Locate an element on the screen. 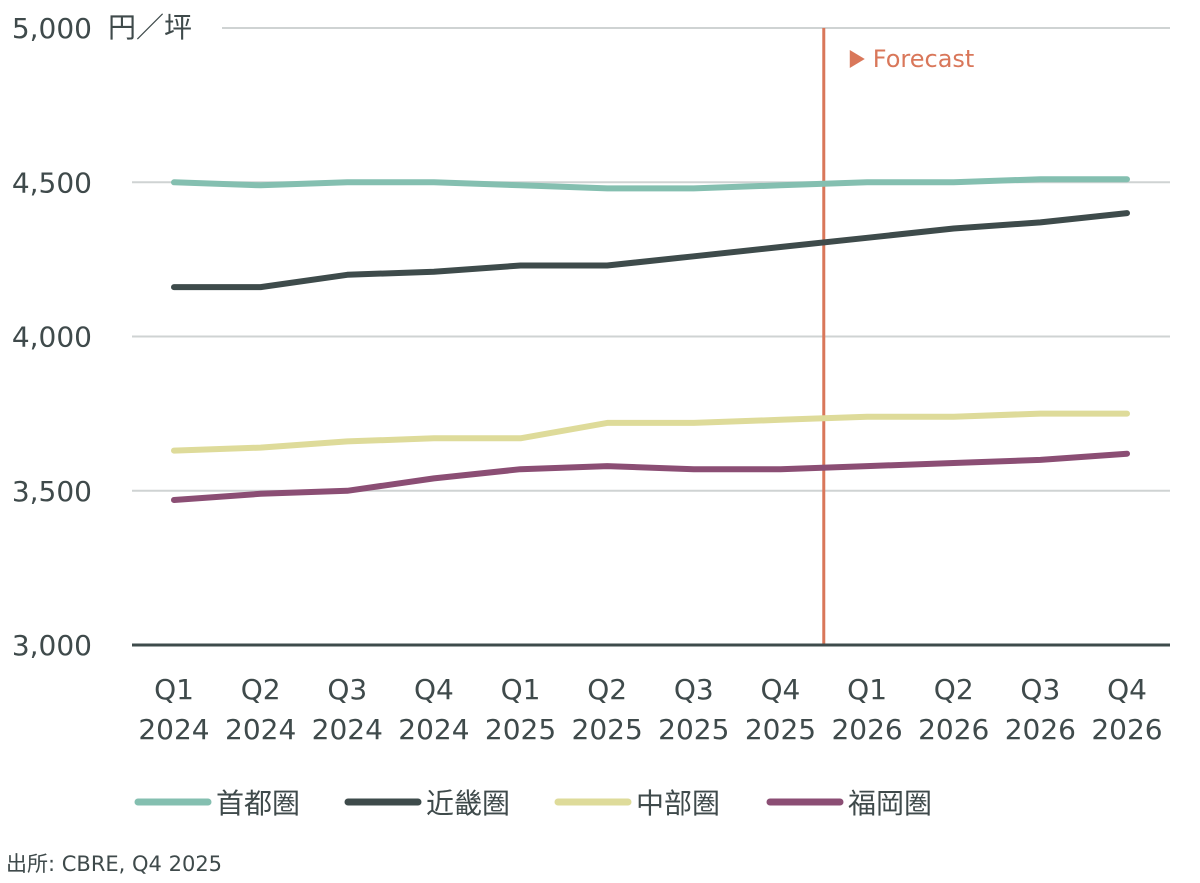 The width and height of the screenshot is (1200, 883). forecast-label-group: Forecast is located at coordinates (912, 59).